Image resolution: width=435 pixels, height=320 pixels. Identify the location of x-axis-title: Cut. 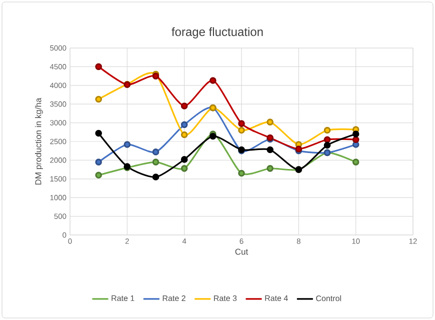
(241, 251).